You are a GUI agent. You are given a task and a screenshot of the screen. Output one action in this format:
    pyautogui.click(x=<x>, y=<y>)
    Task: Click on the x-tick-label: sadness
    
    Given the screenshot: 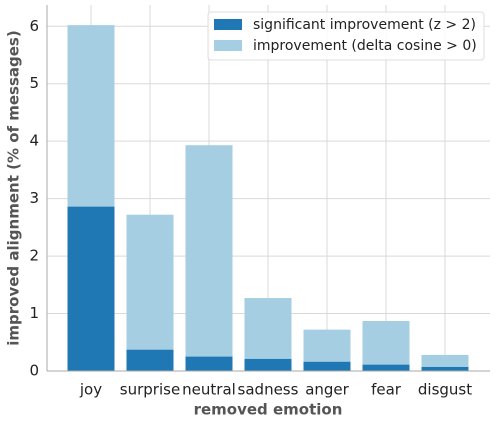 What is the action you would take?
    pyautogui.click(x=268, y=390)
    